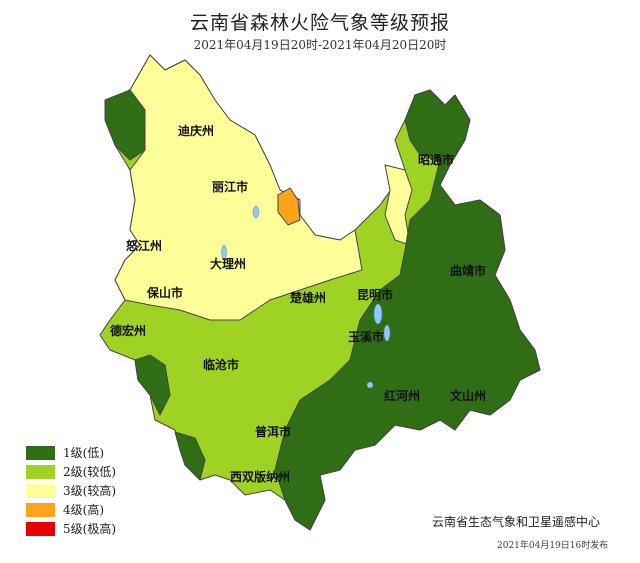  What do you see at coordinates (273, 432) in the screenshot?
I see `region-label-puer: 普洱市` at bounding box center [273, 432].